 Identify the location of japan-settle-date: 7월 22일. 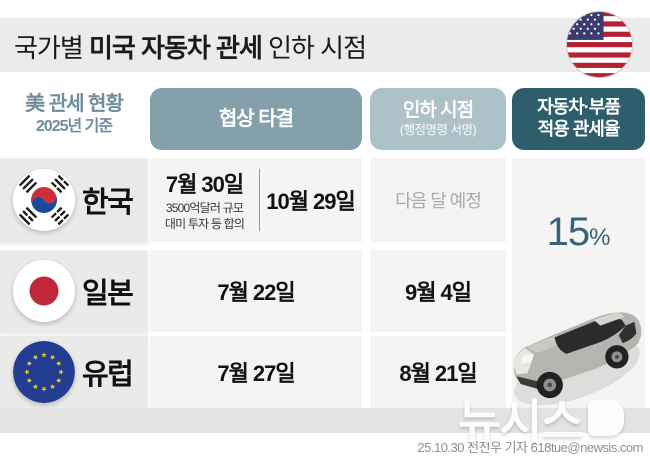
(256, 292).